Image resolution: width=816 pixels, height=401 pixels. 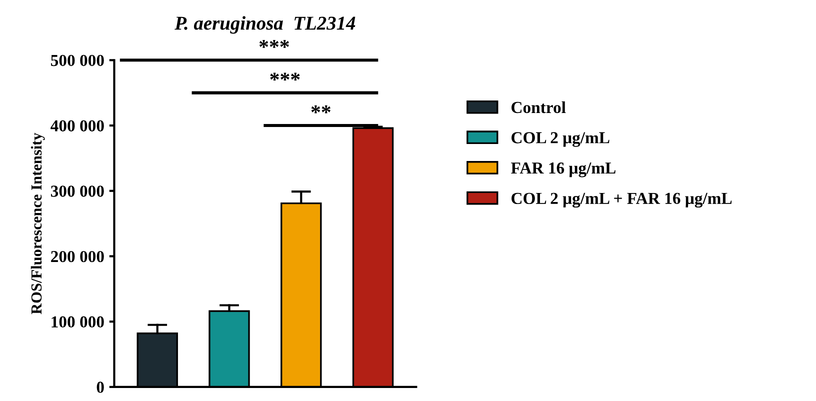 What do you see at coordinates (77, 60) in the screenshot?
I see `y-tick-label: 500 000` at bounding box center [77, 60].